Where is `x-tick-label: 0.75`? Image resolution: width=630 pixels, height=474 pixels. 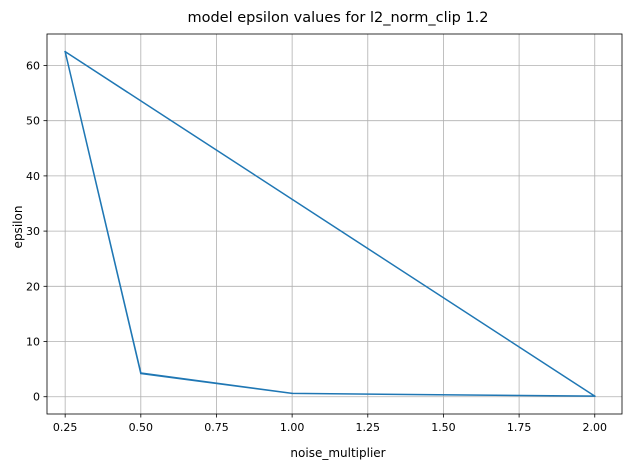 x-tick-label: 0.75 is located at coordinates (216, 427).